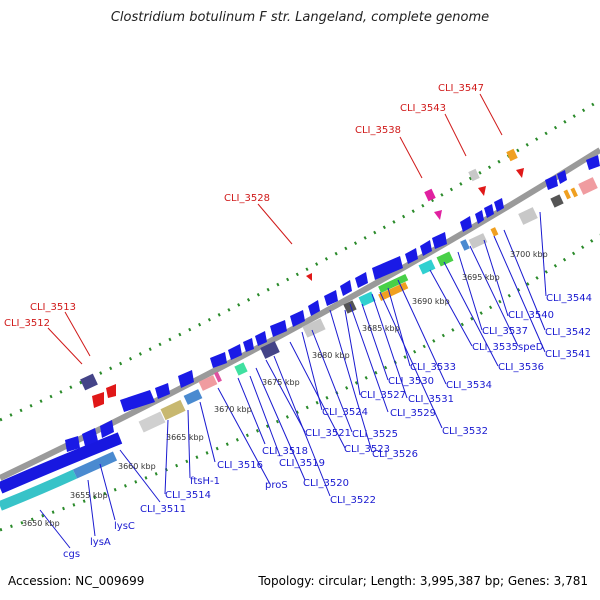  I want to click on gene-label: CLI_3543, so click(423, 108).